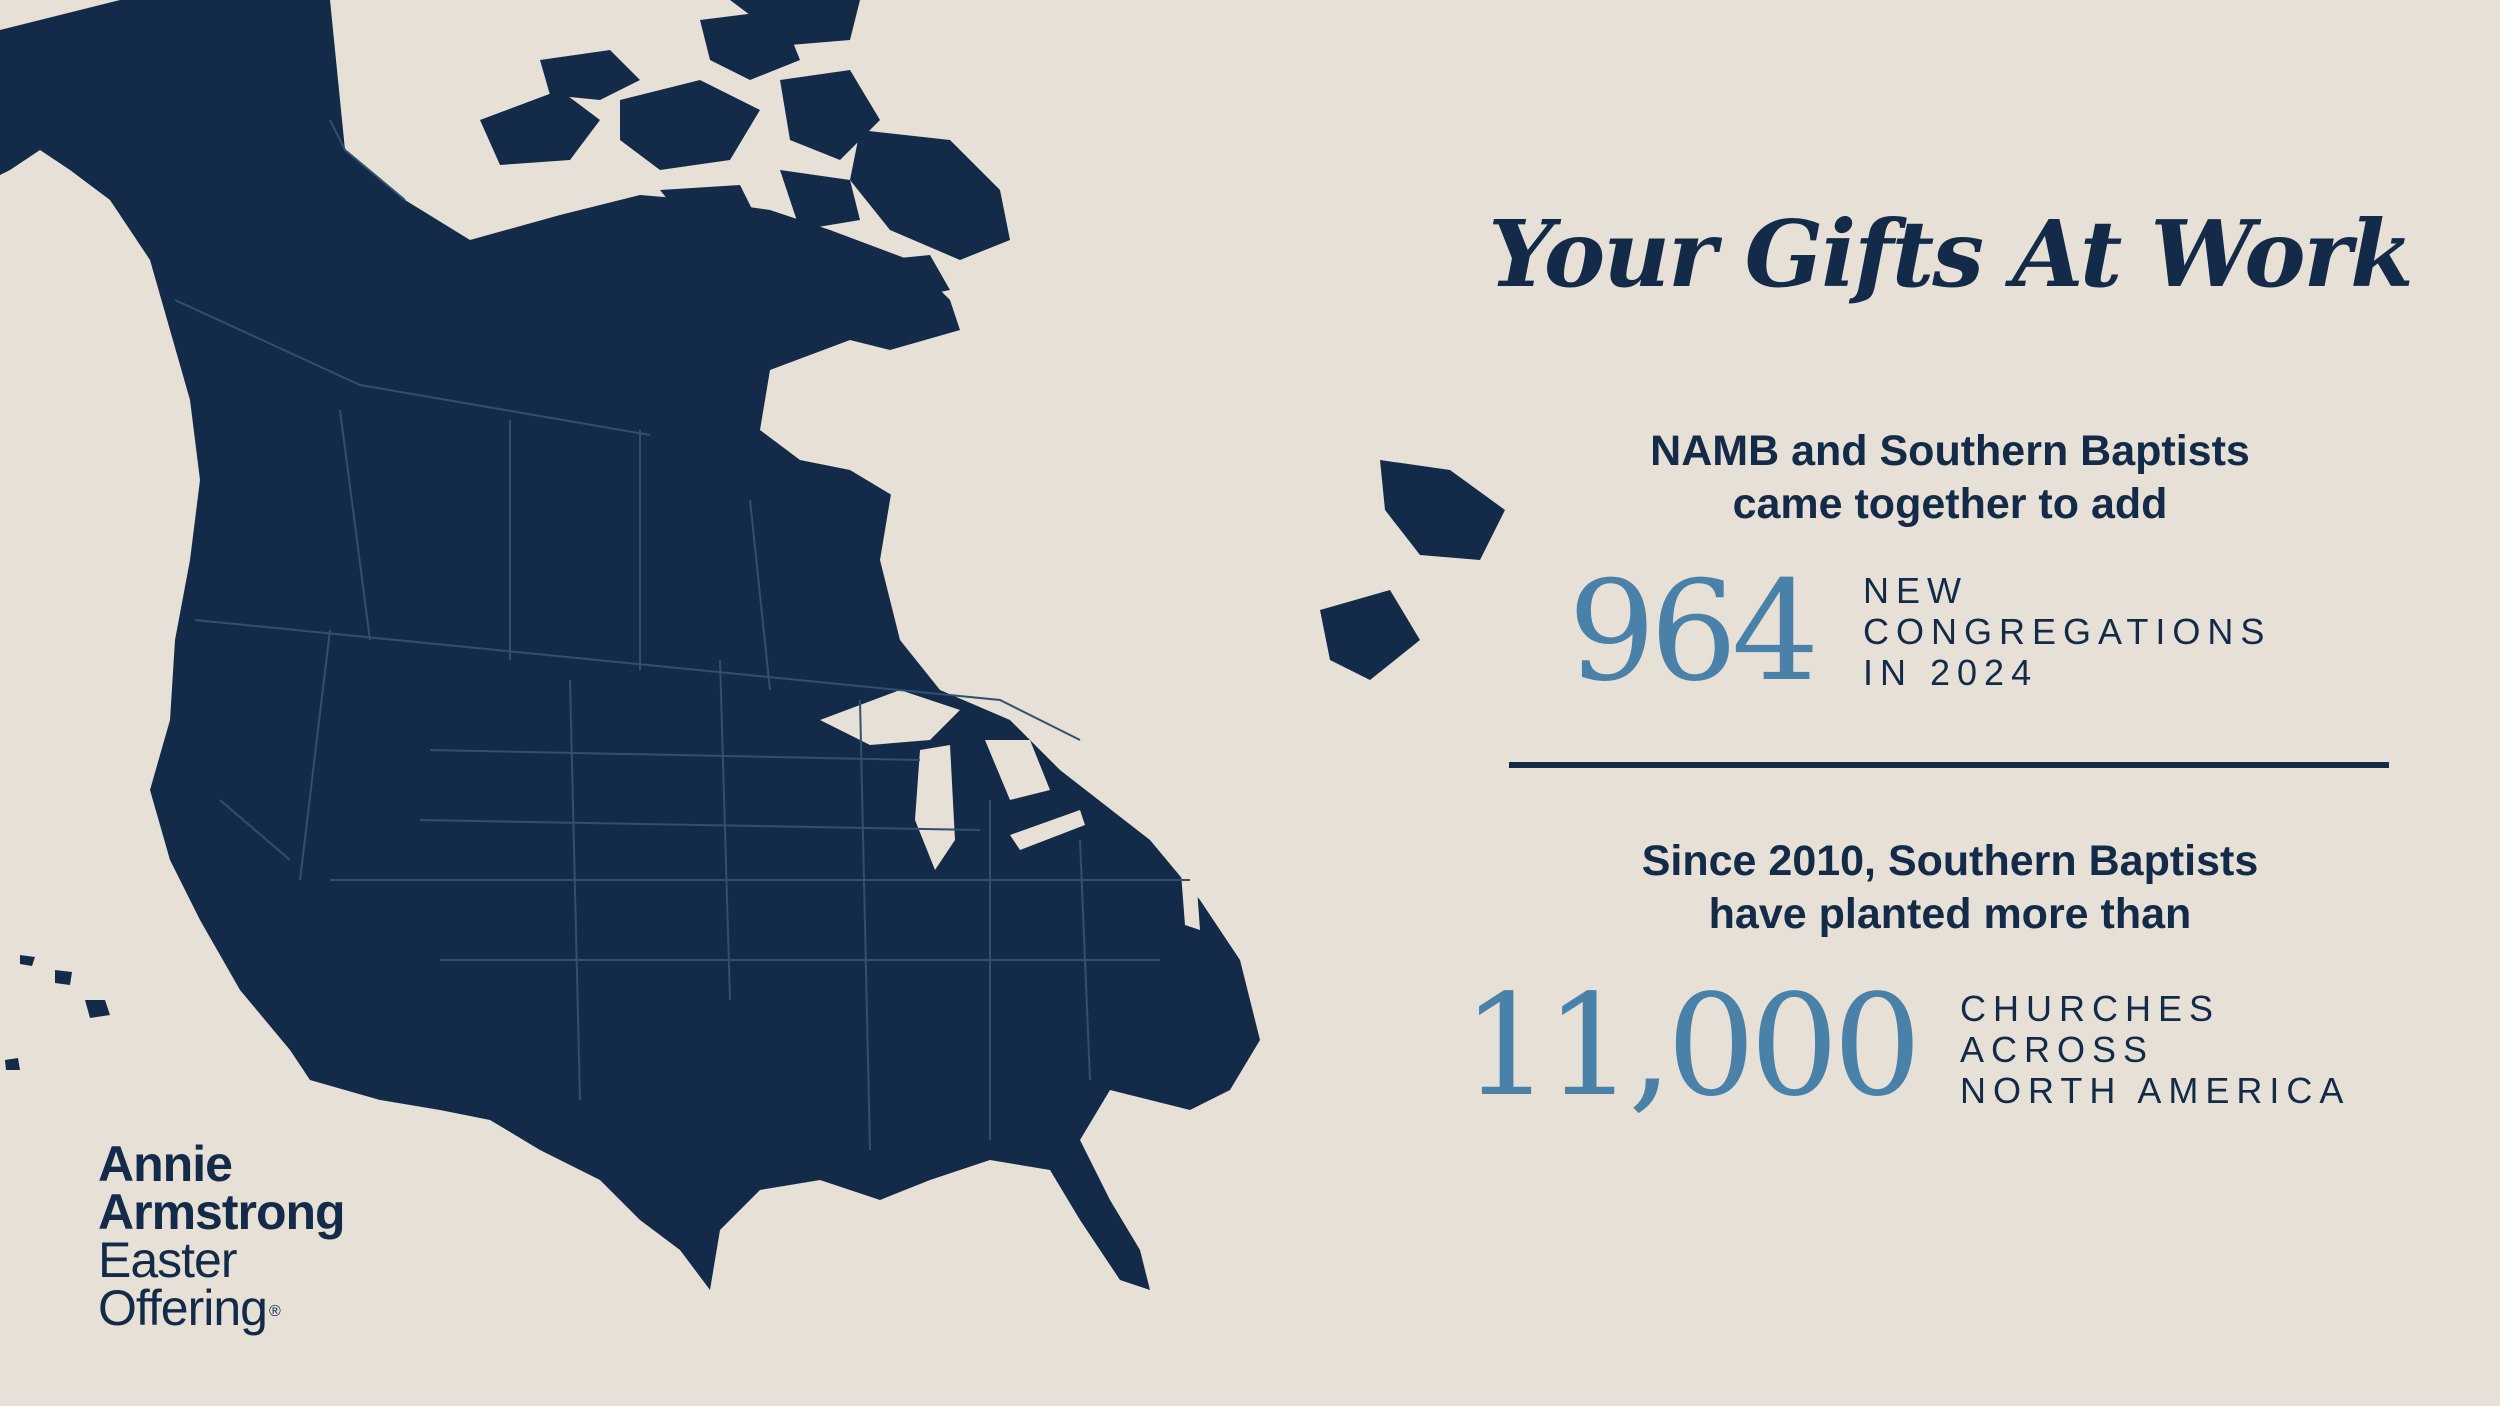 The width and height of the screenshot is (2500, 1406). Describe the element at coordinates (1949, 765) in the screenshot. I see `section-divider` at that location.